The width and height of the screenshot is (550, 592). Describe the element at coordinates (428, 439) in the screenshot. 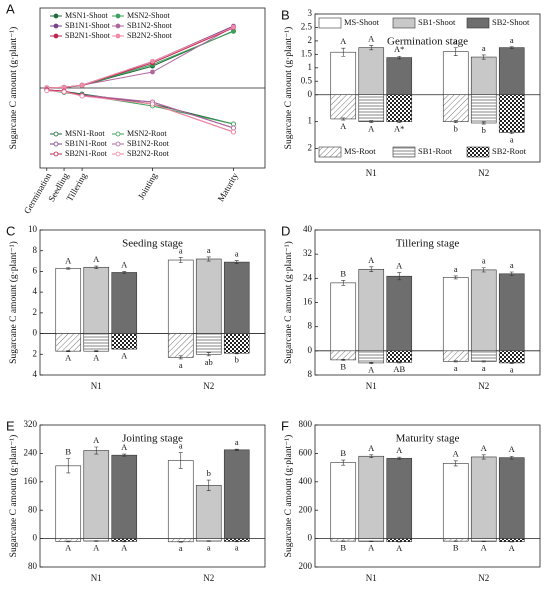

I see `panel-title: Maturity stage` at that location.